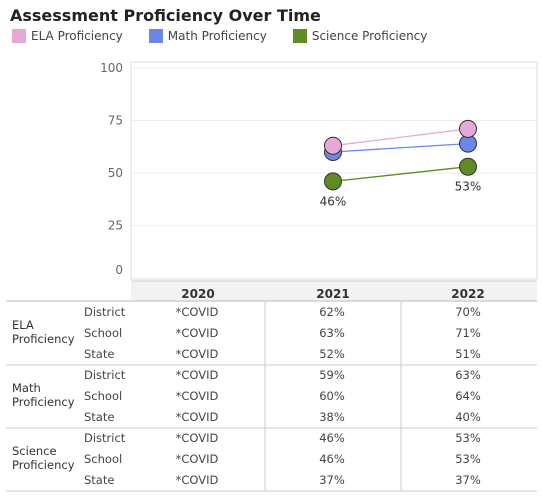  I want to click on table-cell: 40%, so click(468, 417).